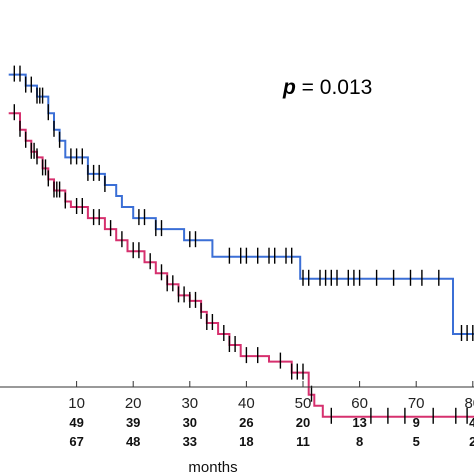  What do you see at coordinates (190, 422) in the screenshot?
I see `risk-value: 30` at bounding box center [190, 422].